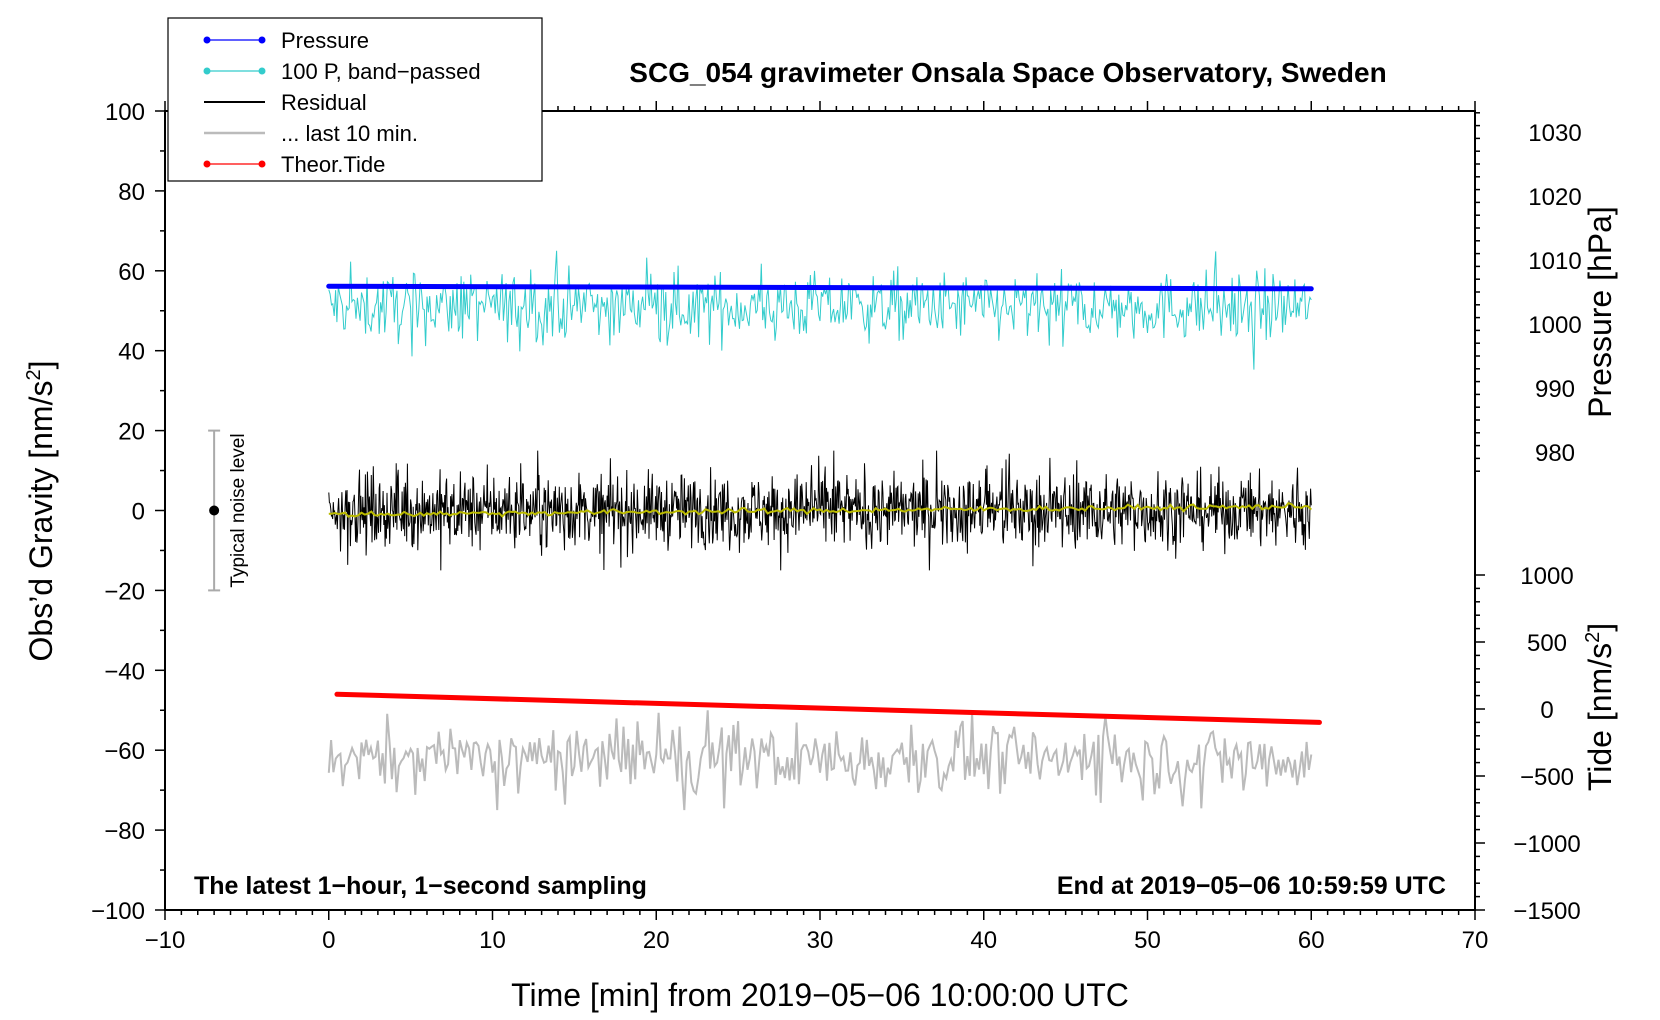 The height and width of the screenshot is (1020, 1660). I want to click on y-tick-label-left: 20, so click(131, 432).